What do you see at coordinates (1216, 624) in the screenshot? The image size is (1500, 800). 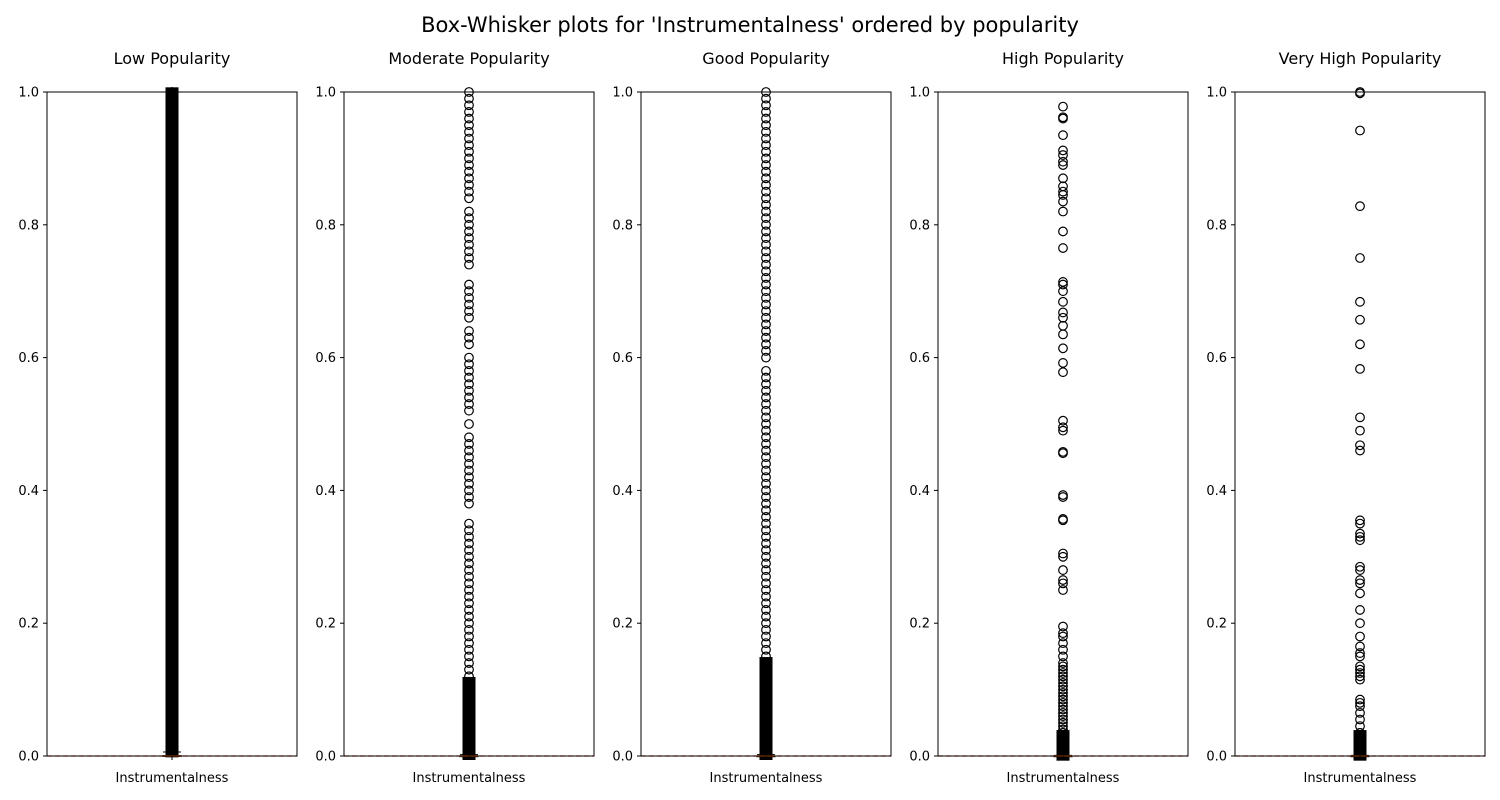 I see `y-tick-label: 0.2` at bounding box center [1216, 624].